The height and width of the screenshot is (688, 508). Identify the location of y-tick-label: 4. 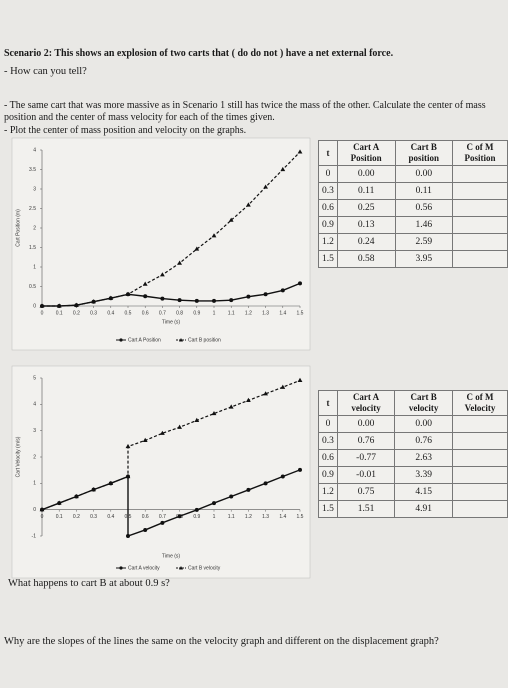
(34, 150).